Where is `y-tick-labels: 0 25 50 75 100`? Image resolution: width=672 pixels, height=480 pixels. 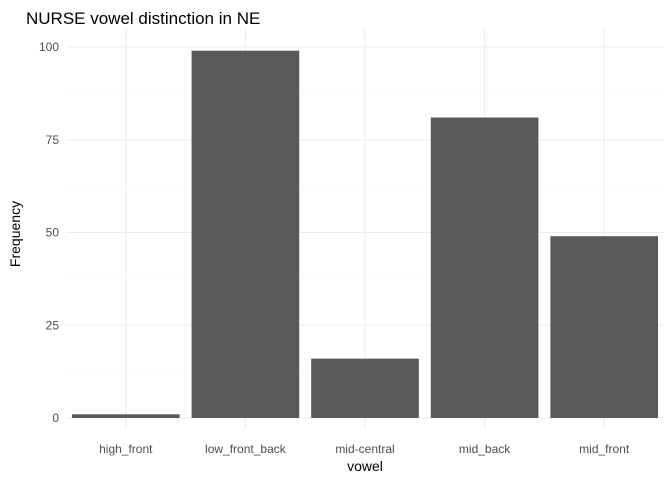 y-tick-labels: 0 25 50 75 100 is located at coordinates (49, 232).